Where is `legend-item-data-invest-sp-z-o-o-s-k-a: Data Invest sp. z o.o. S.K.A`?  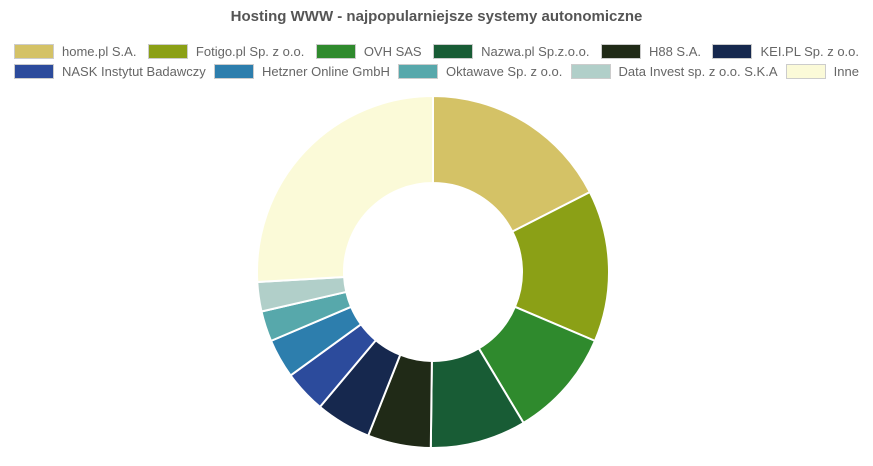 legend-item-data-invest-sp-z-o-o-s-k-a: Data Invest sp. z o.o. S.K.A is located at coordinates (674, 71).